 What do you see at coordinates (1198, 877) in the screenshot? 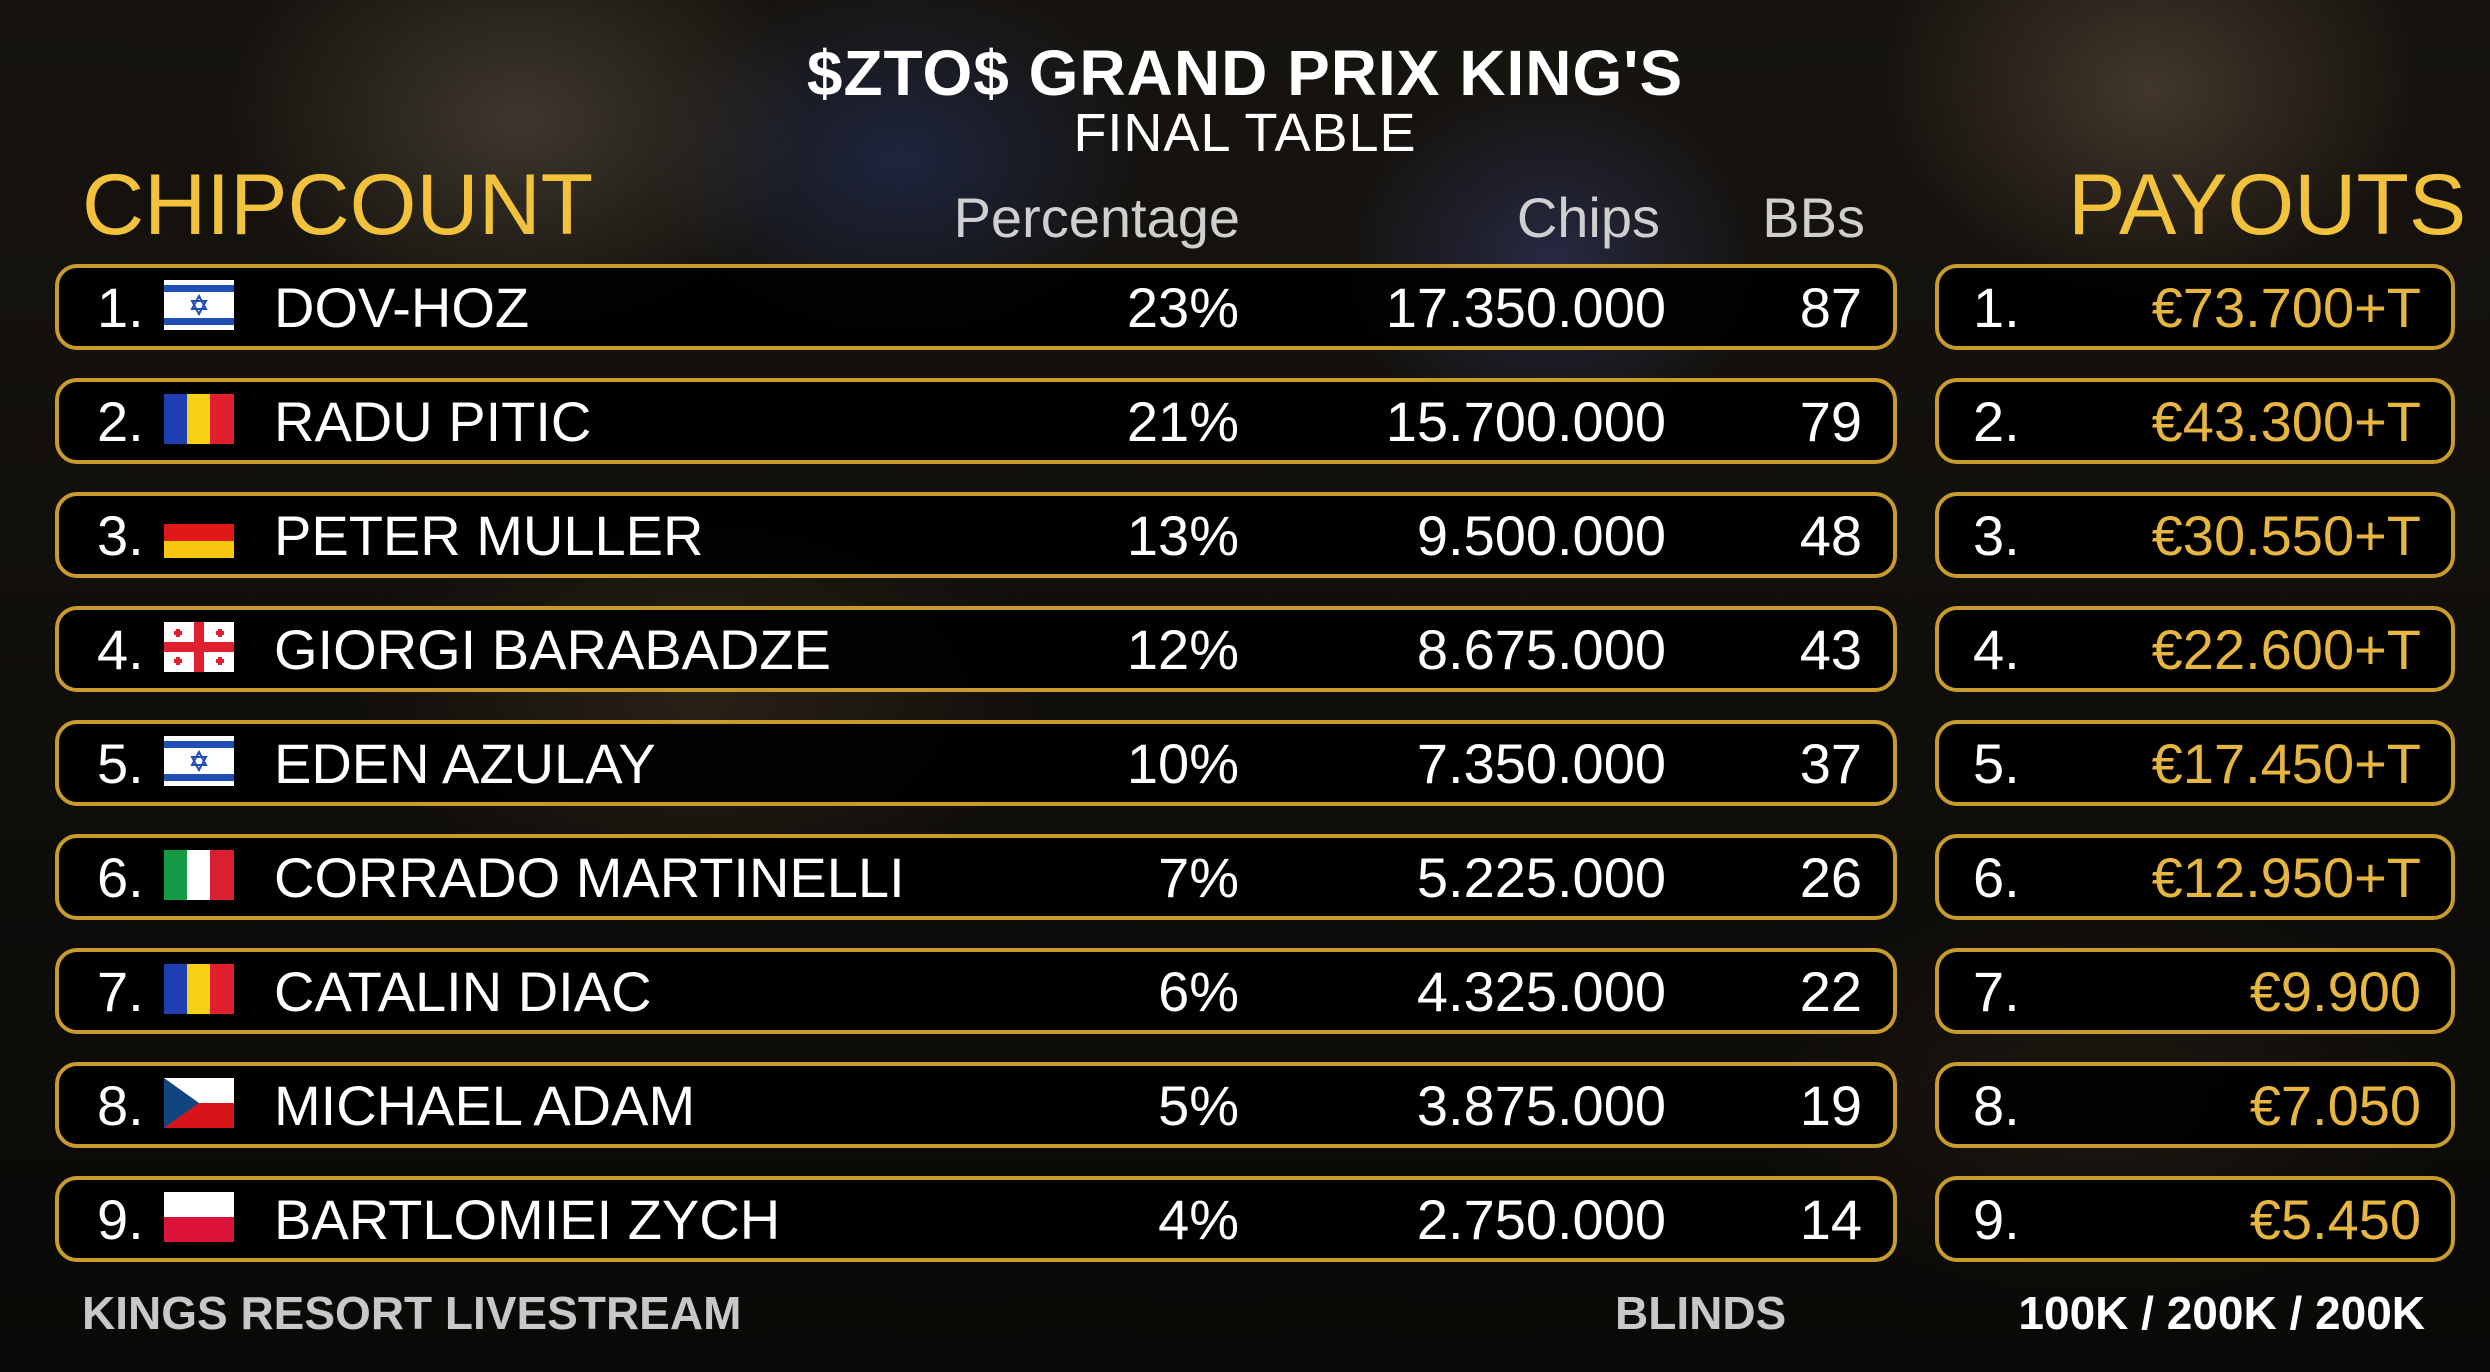
I see `percentage-value: 7%` at bounding box center [1198, 877].